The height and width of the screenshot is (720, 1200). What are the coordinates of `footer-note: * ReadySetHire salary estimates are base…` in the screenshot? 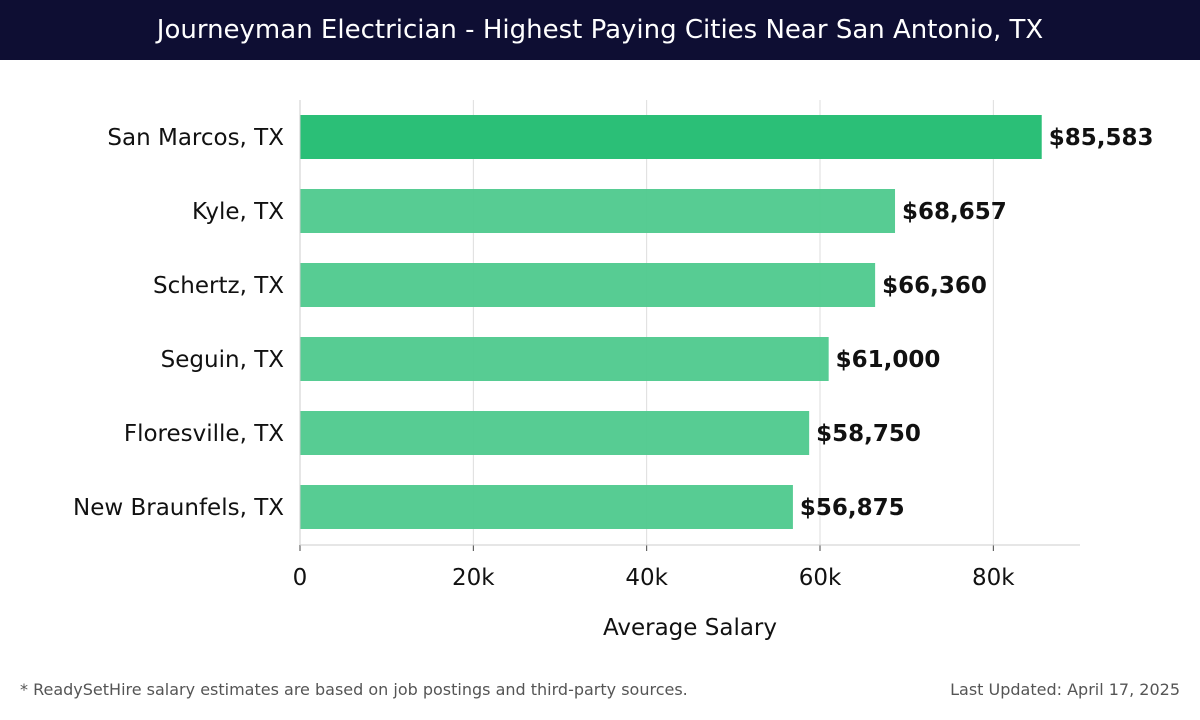 It's located at (354, 689).